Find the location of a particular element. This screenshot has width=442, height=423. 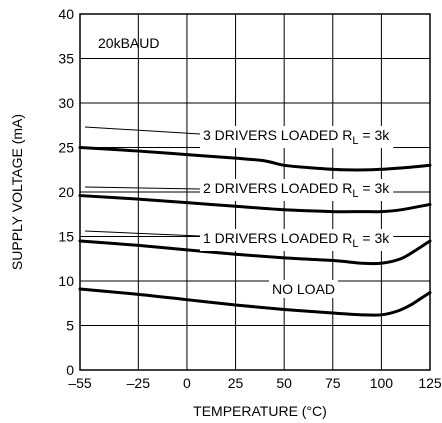

x-tick-label: –25 is located at coordinates (139, 383).